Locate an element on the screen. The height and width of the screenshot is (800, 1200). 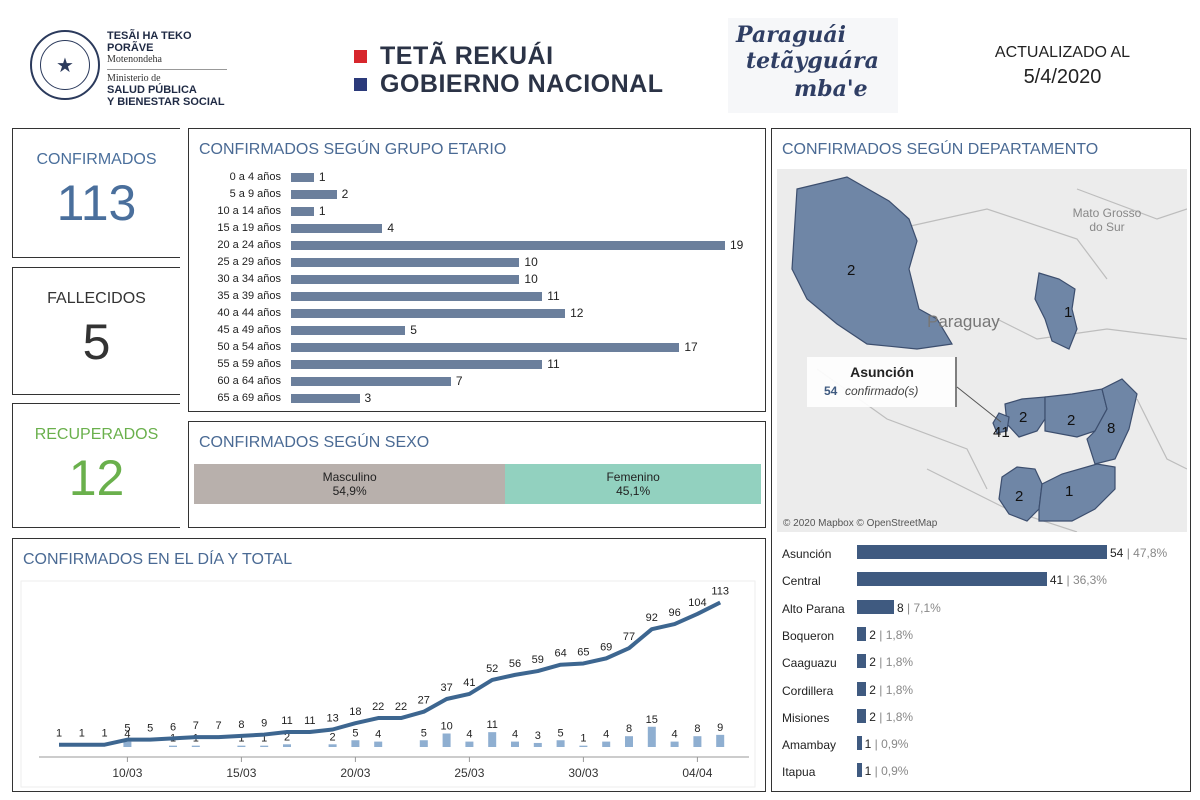
map-attribution: © 2020 Mapbox © OpenStreetMap is located at coordinates (860, 523).